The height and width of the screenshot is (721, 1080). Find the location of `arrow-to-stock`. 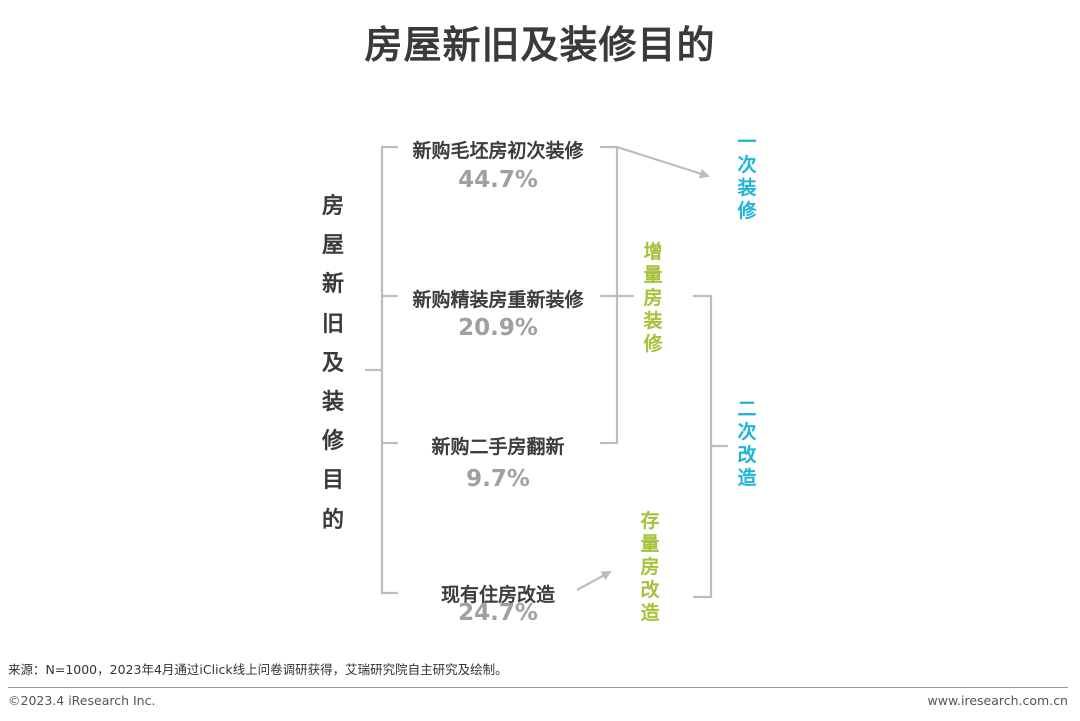

arrow-to-stock is located at coordinates (594, 581).